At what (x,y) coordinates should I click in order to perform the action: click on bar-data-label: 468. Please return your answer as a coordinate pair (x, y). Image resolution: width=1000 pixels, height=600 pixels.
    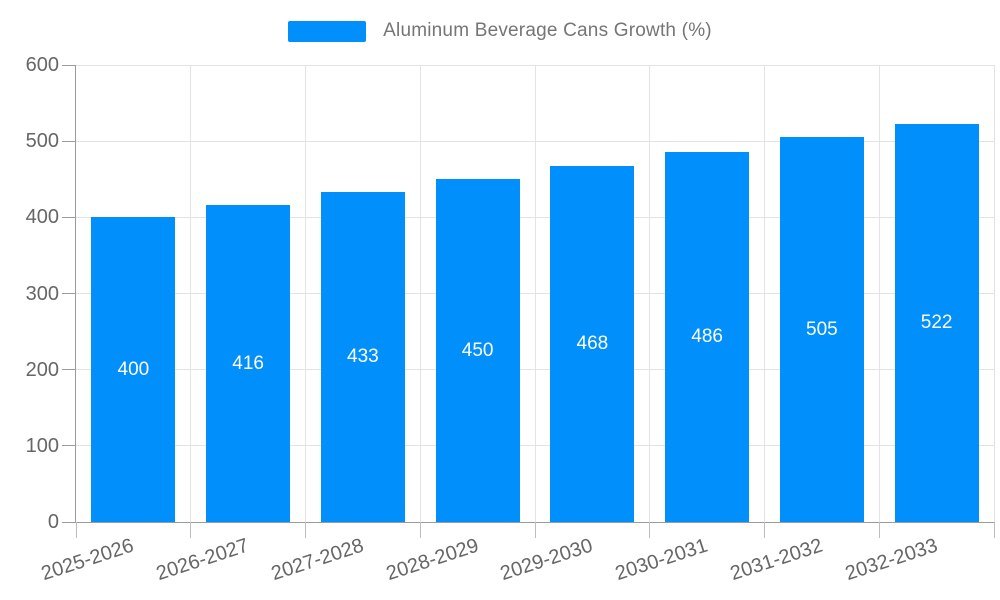
    Looking at the image, I should click on (592, 343).